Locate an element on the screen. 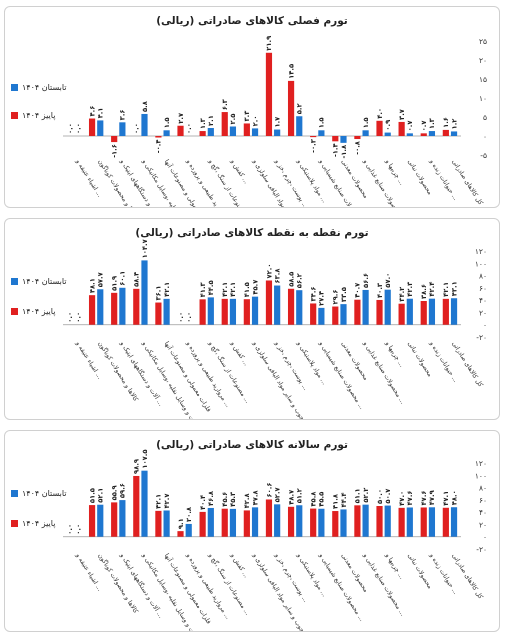  data-label: ۴۵.۷ is located at coordinates (255, 287).